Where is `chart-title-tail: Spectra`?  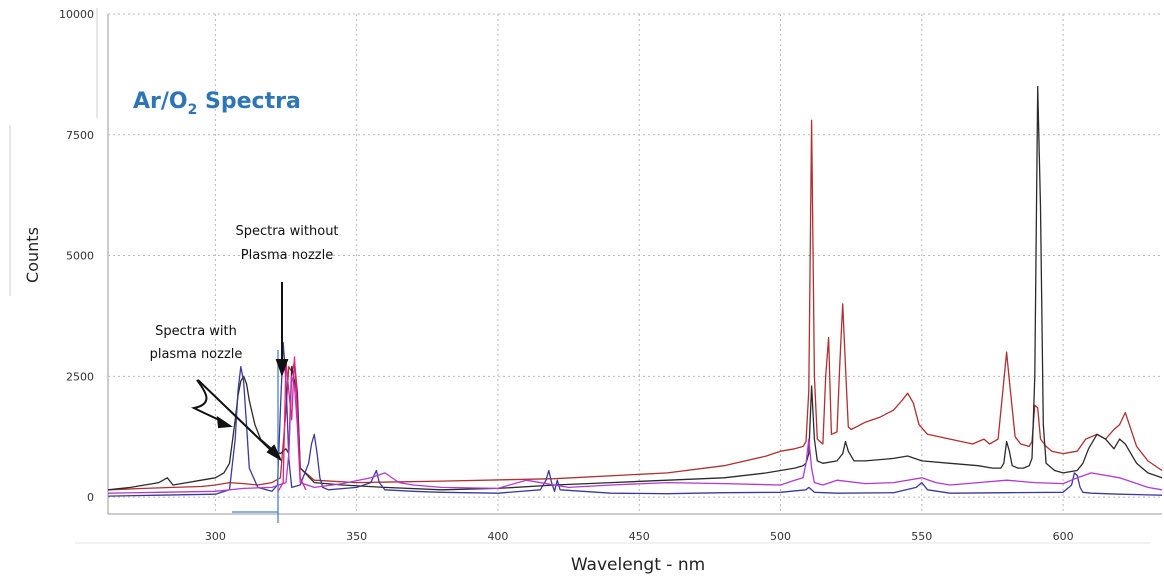
chart-title-tail: Spectra is located at coordinates (248, 101).